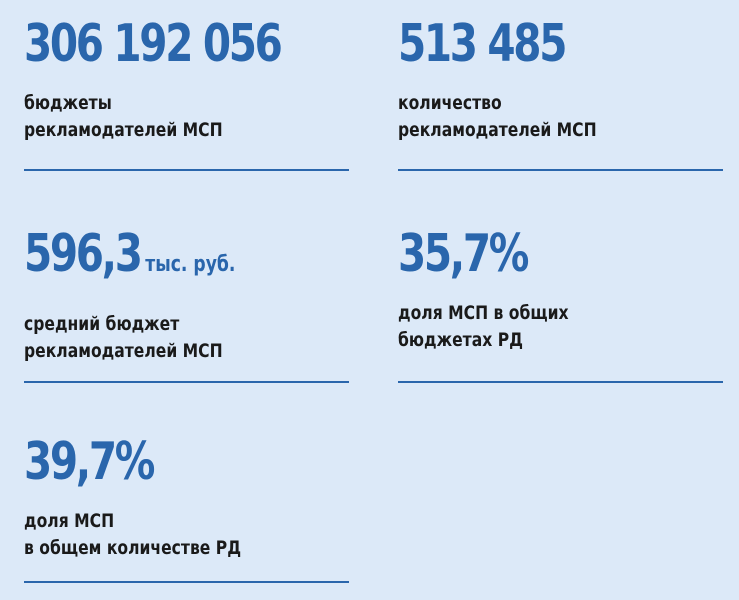  Describe the element at coordinates (102, 324) in the screenshot. I see `stat-label-line1: средний бюджет` at that location.